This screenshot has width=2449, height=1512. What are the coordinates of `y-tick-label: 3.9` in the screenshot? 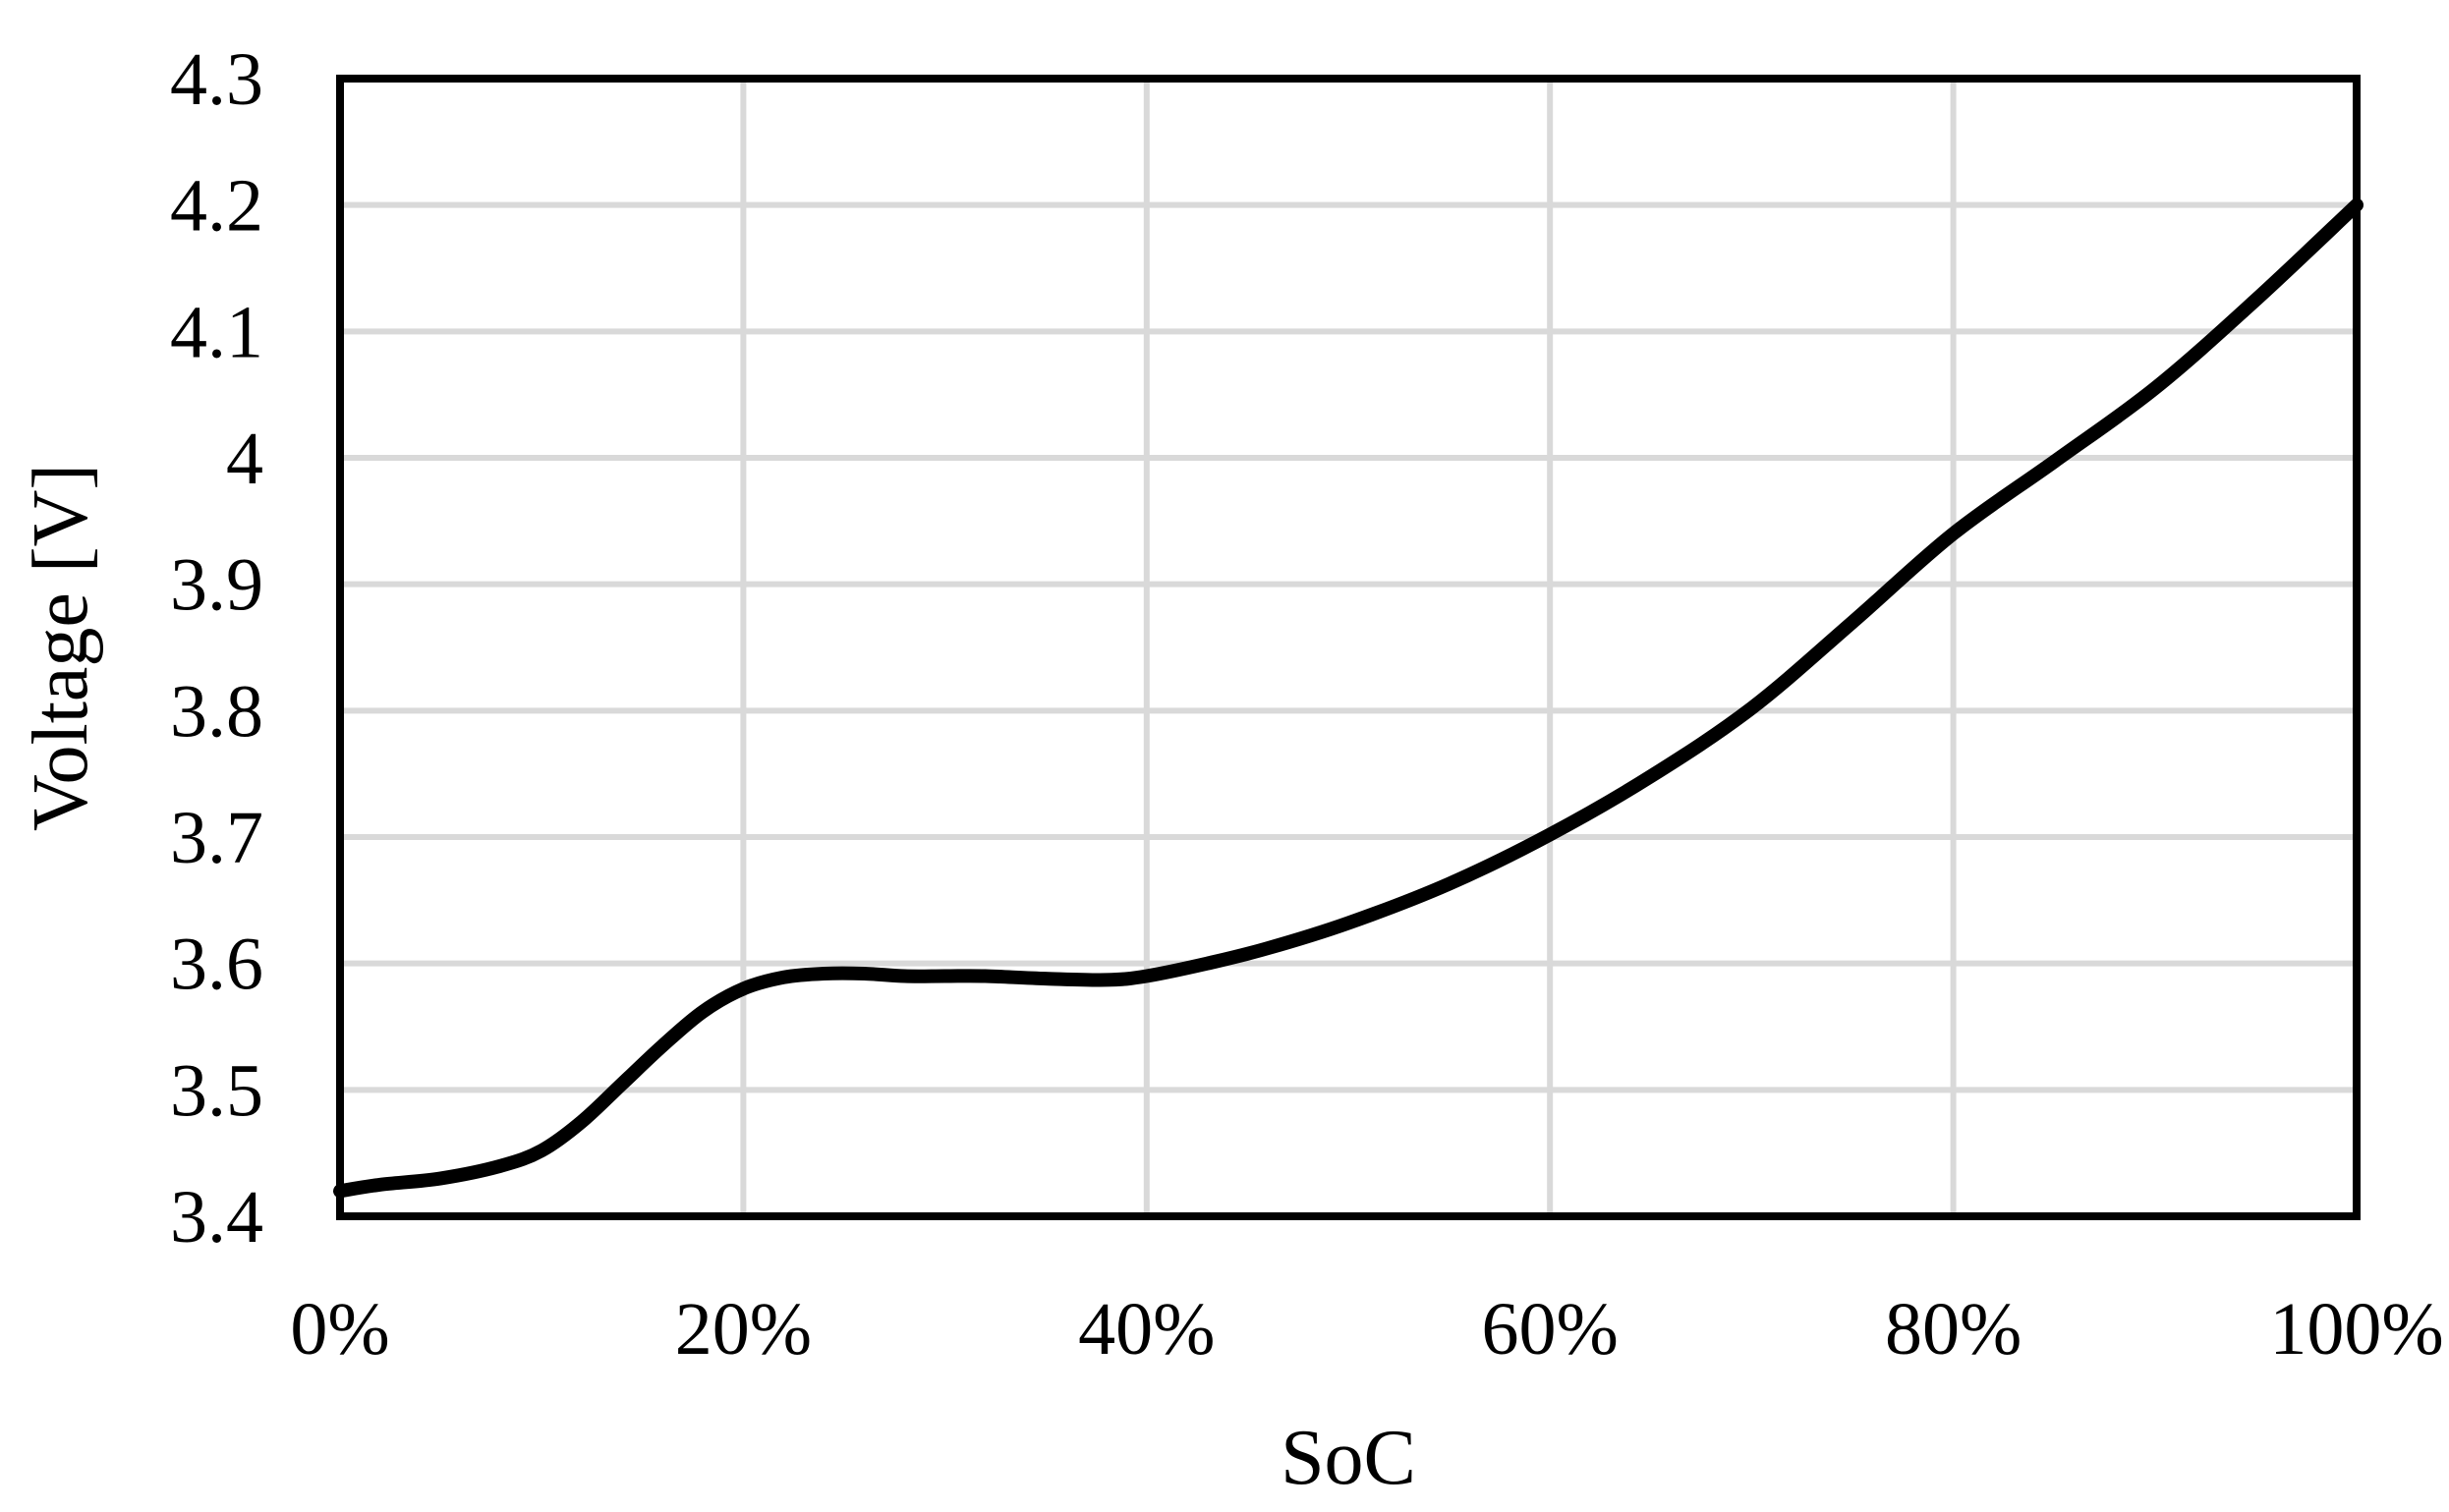 It's located at (217, 585).